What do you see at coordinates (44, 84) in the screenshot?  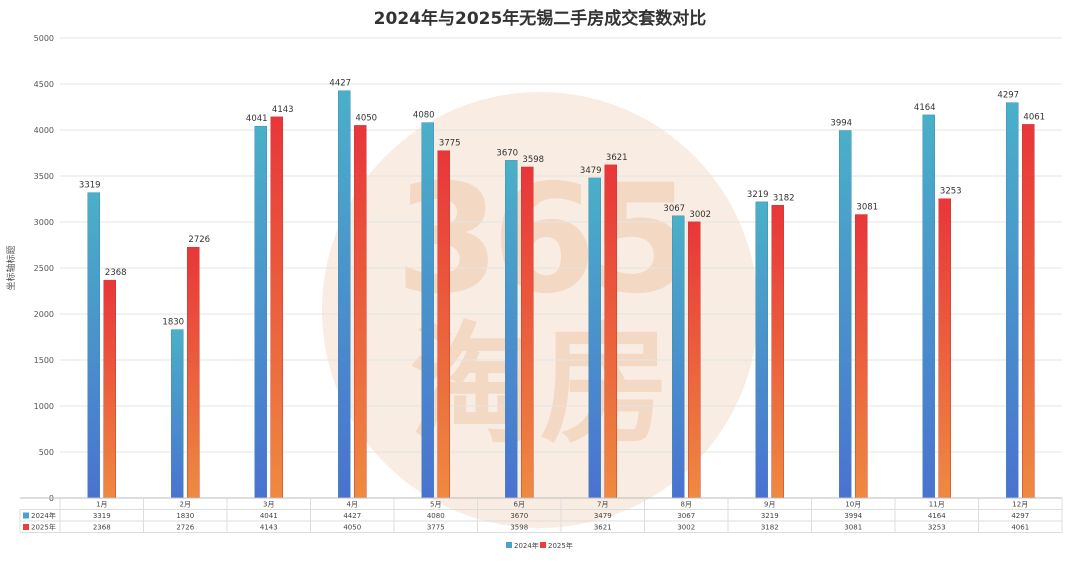 I see `y-tick-label: 4500` at bounding box center [44, 84].